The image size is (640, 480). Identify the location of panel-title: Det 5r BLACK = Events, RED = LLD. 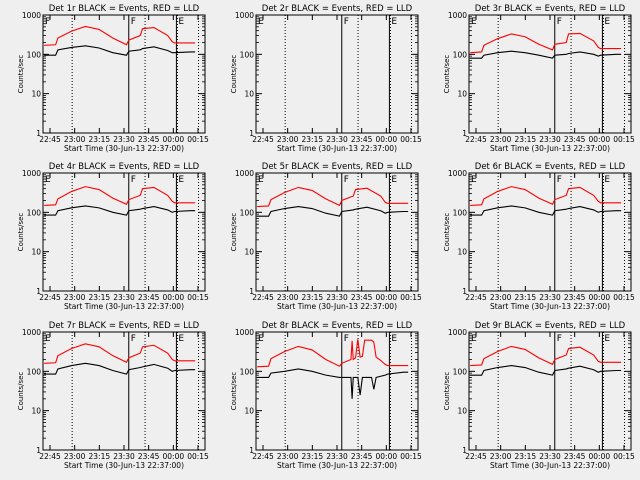
(337, 167).